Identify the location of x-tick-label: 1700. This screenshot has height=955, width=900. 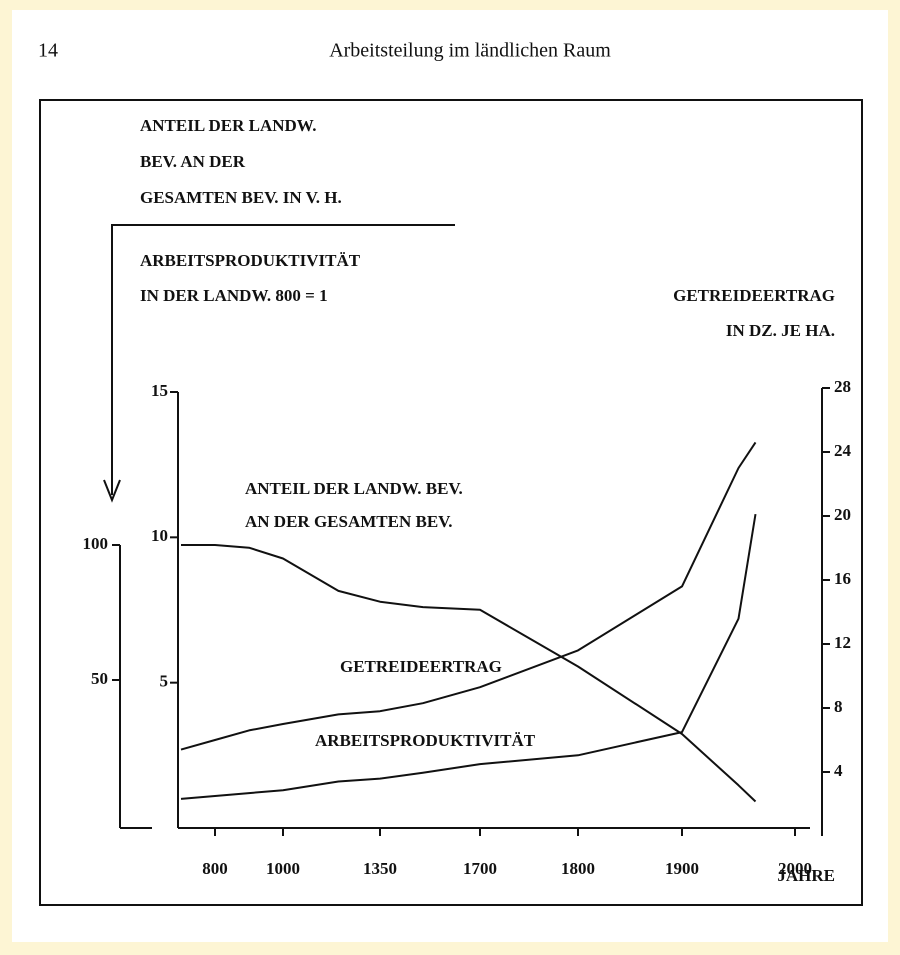
(480, 868).